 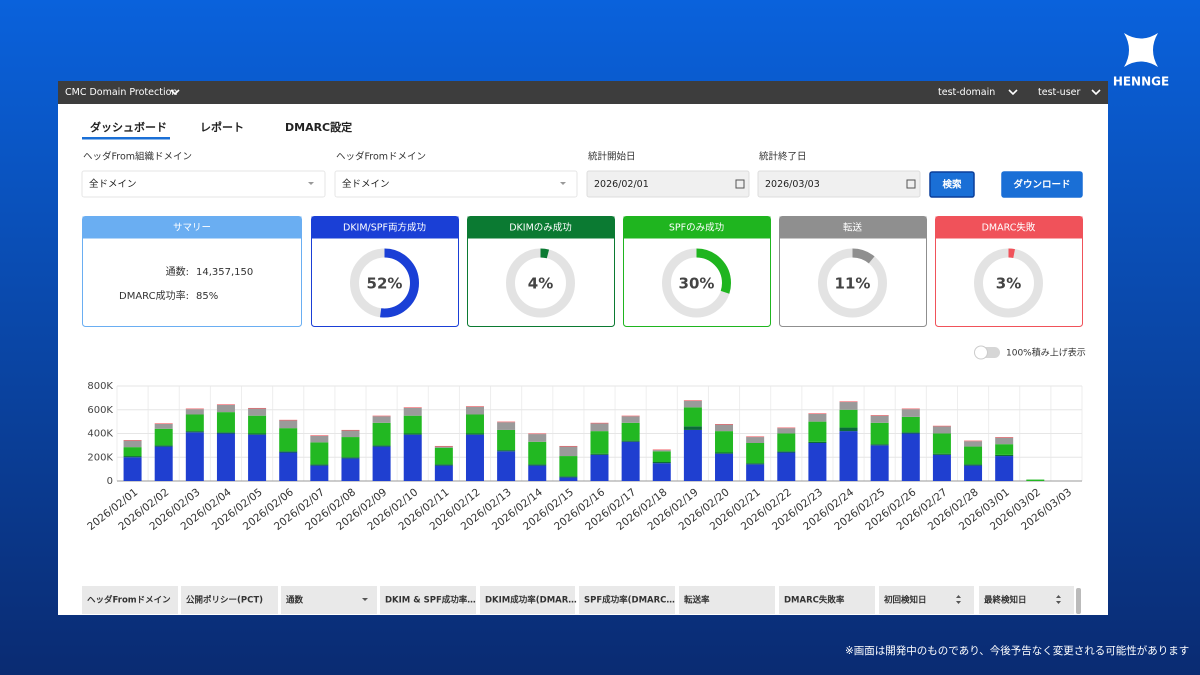 I want to click on kpi-value: 52%, so click(x=385, y=284).